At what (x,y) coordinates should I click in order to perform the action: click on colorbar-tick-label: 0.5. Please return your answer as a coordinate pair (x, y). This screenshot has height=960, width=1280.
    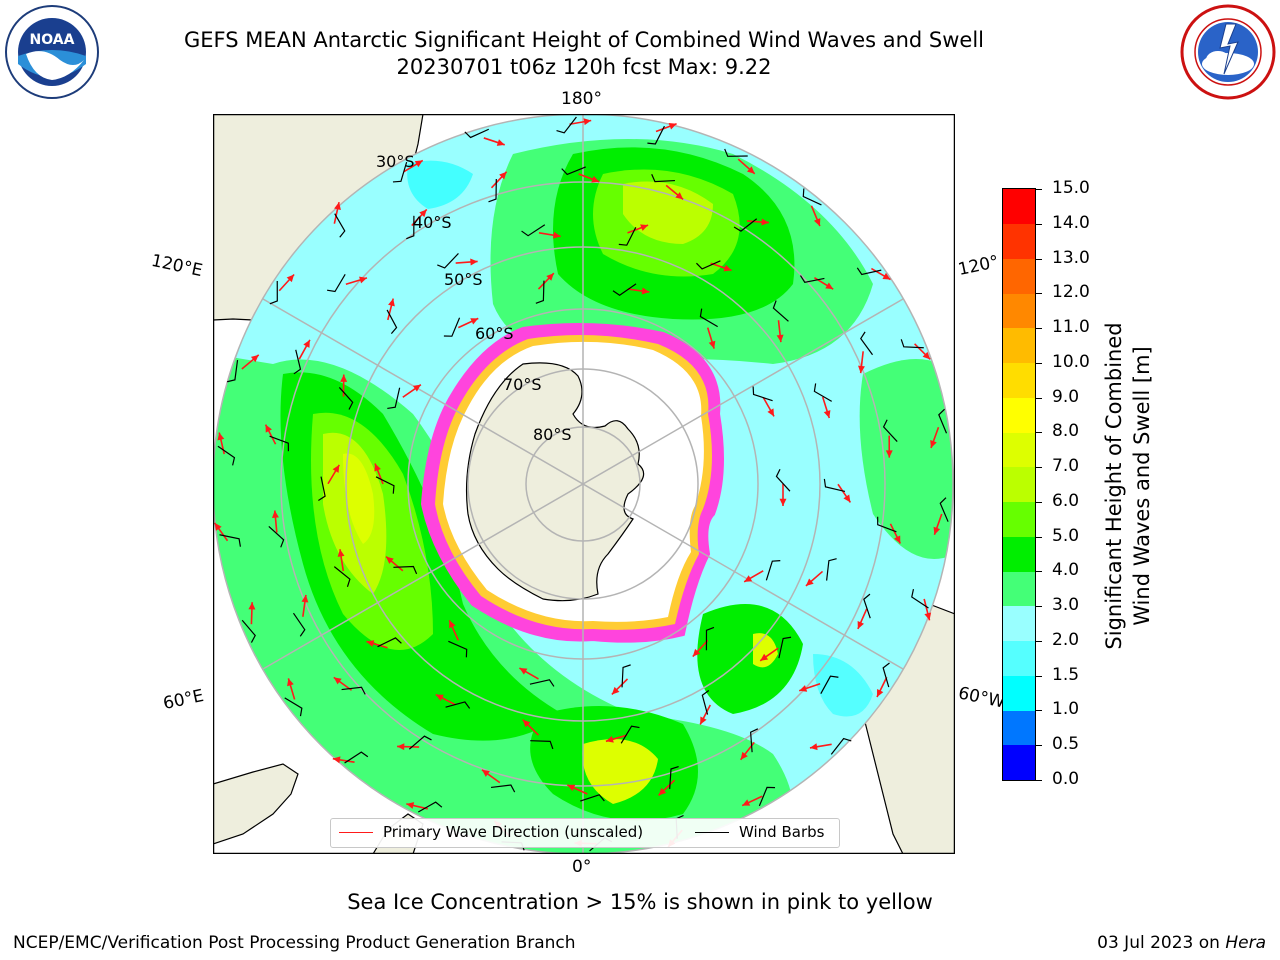
    Looking at the image, I should click on (1066, 744).